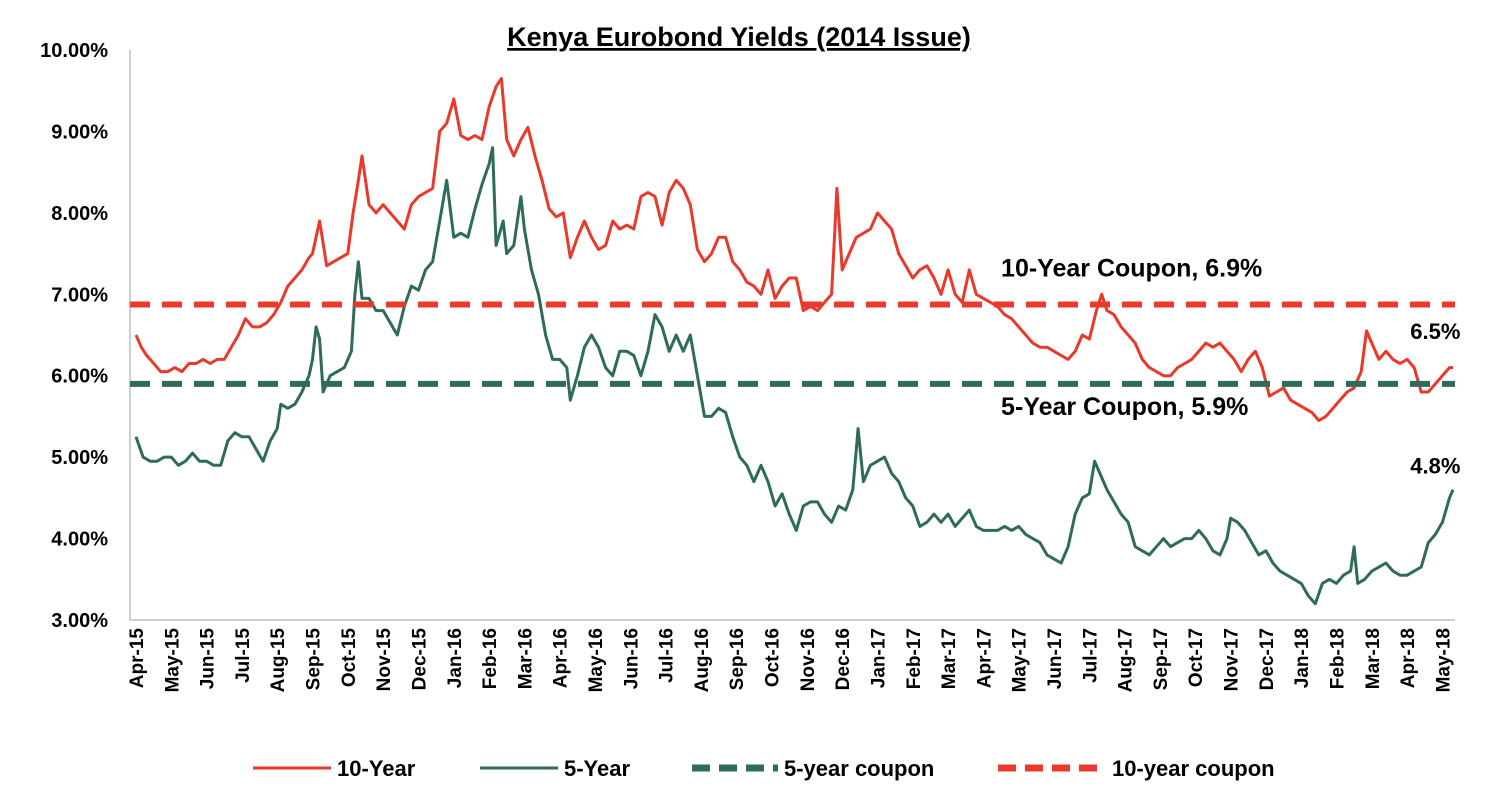  I want to click on x-tick-label: Oct-17, so click(1196, 657).